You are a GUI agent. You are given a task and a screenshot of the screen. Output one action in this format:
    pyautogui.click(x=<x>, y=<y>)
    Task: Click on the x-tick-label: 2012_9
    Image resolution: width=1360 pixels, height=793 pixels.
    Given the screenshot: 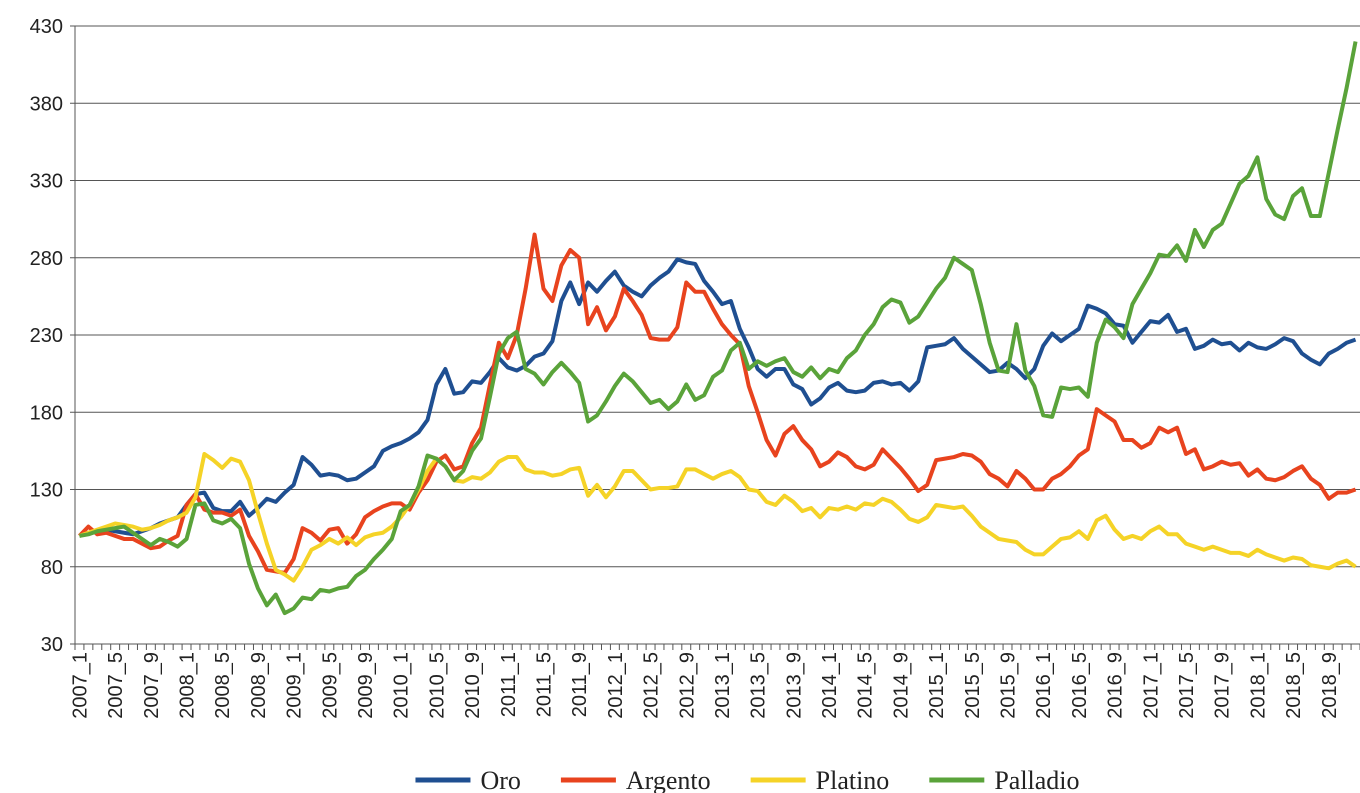 What is the action you would take?
    pyautogui.click(x=687, y=685)
    